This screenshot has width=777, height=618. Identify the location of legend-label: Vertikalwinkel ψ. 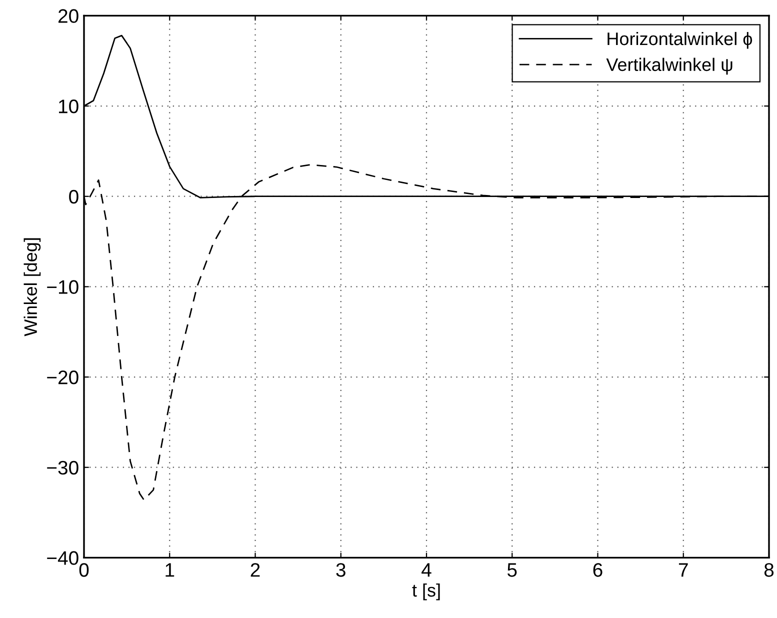
(669, 66).